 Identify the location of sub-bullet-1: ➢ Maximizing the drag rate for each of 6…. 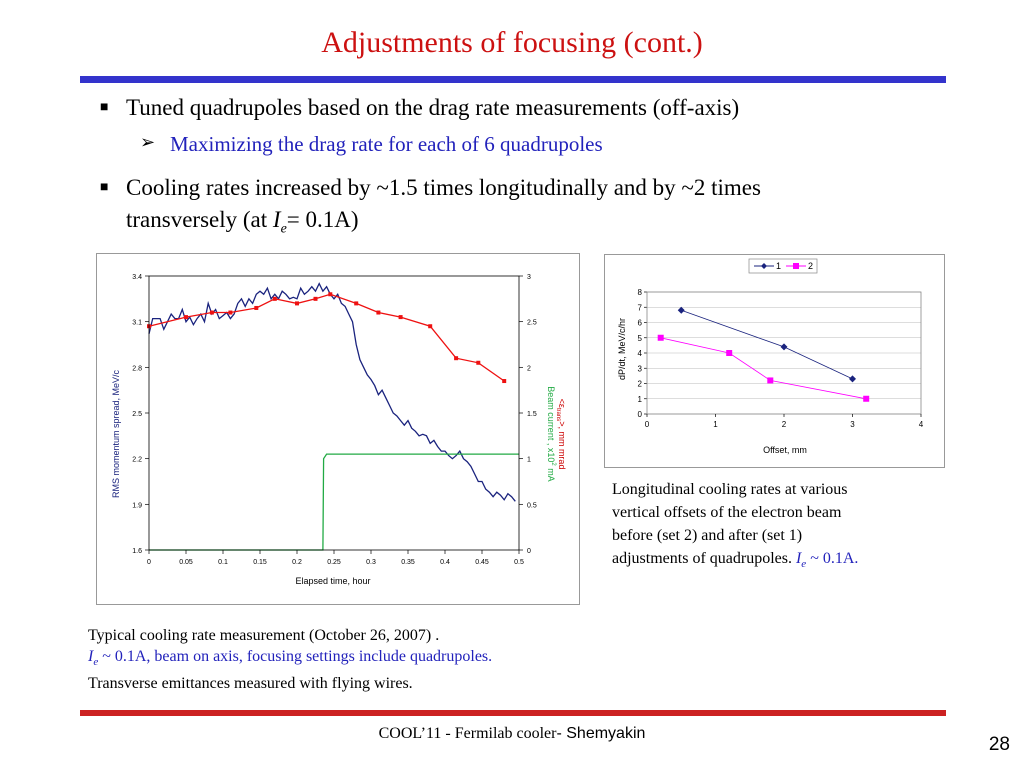
(371, 144).